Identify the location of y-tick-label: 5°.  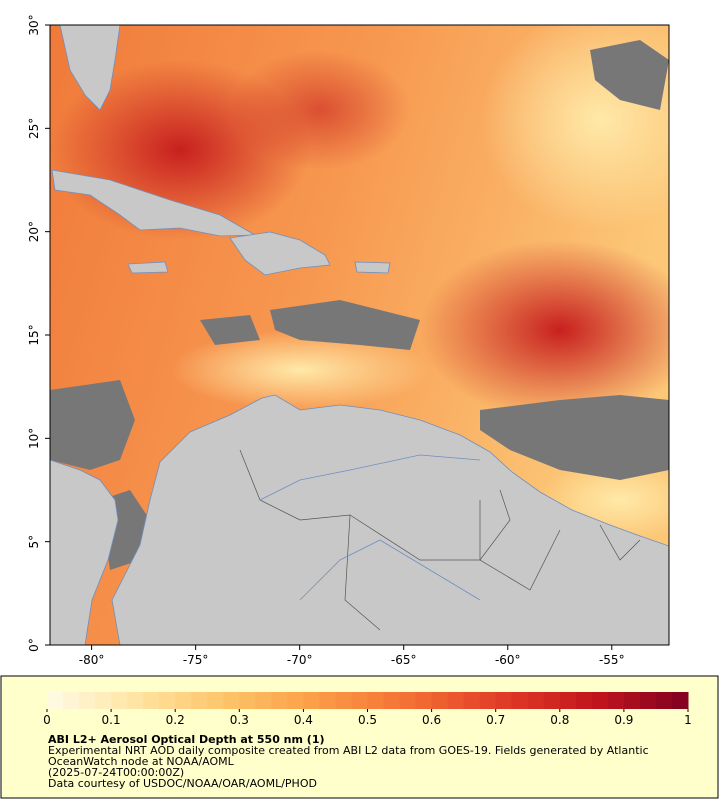
(34, 542).